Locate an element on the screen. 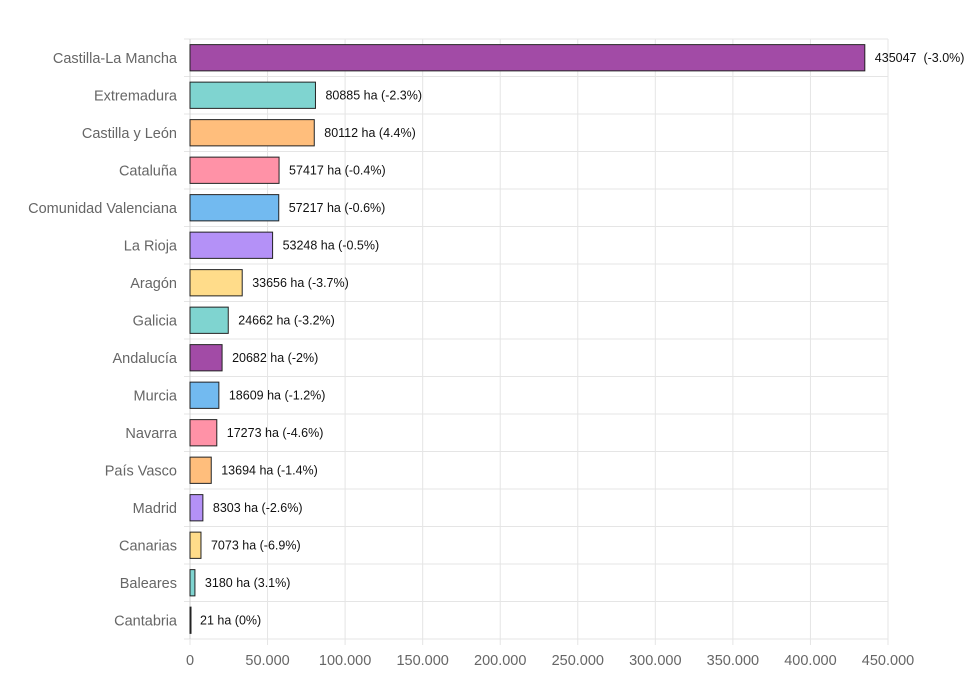  category-label: Canarias is located at coordinates (148, 546).